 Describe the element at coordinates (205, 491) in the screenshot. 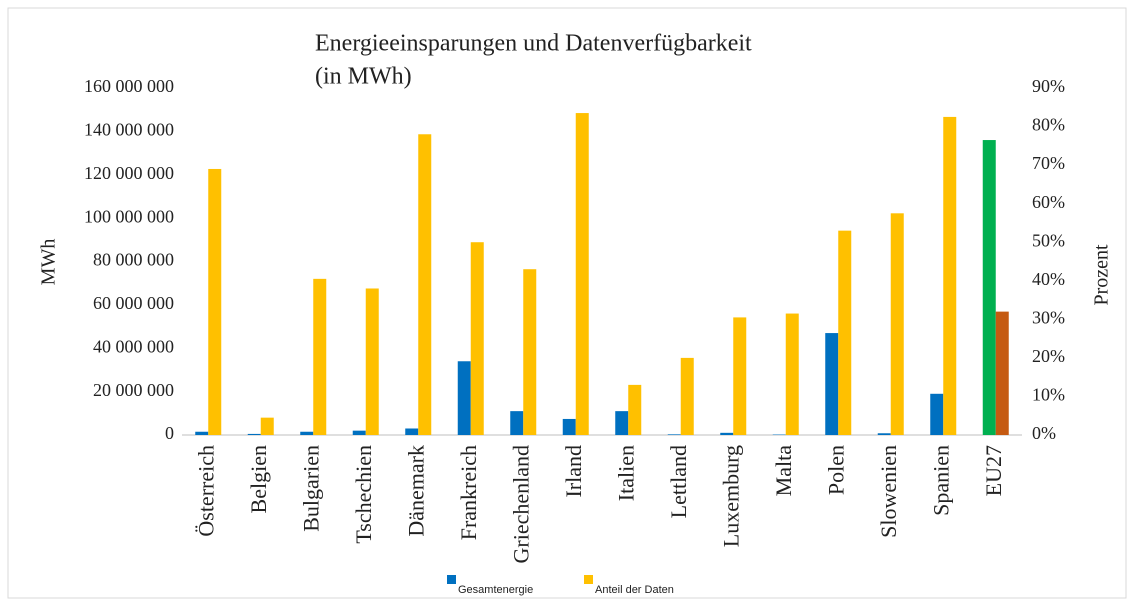

I see `x-tick-label: Österreich` at that location.